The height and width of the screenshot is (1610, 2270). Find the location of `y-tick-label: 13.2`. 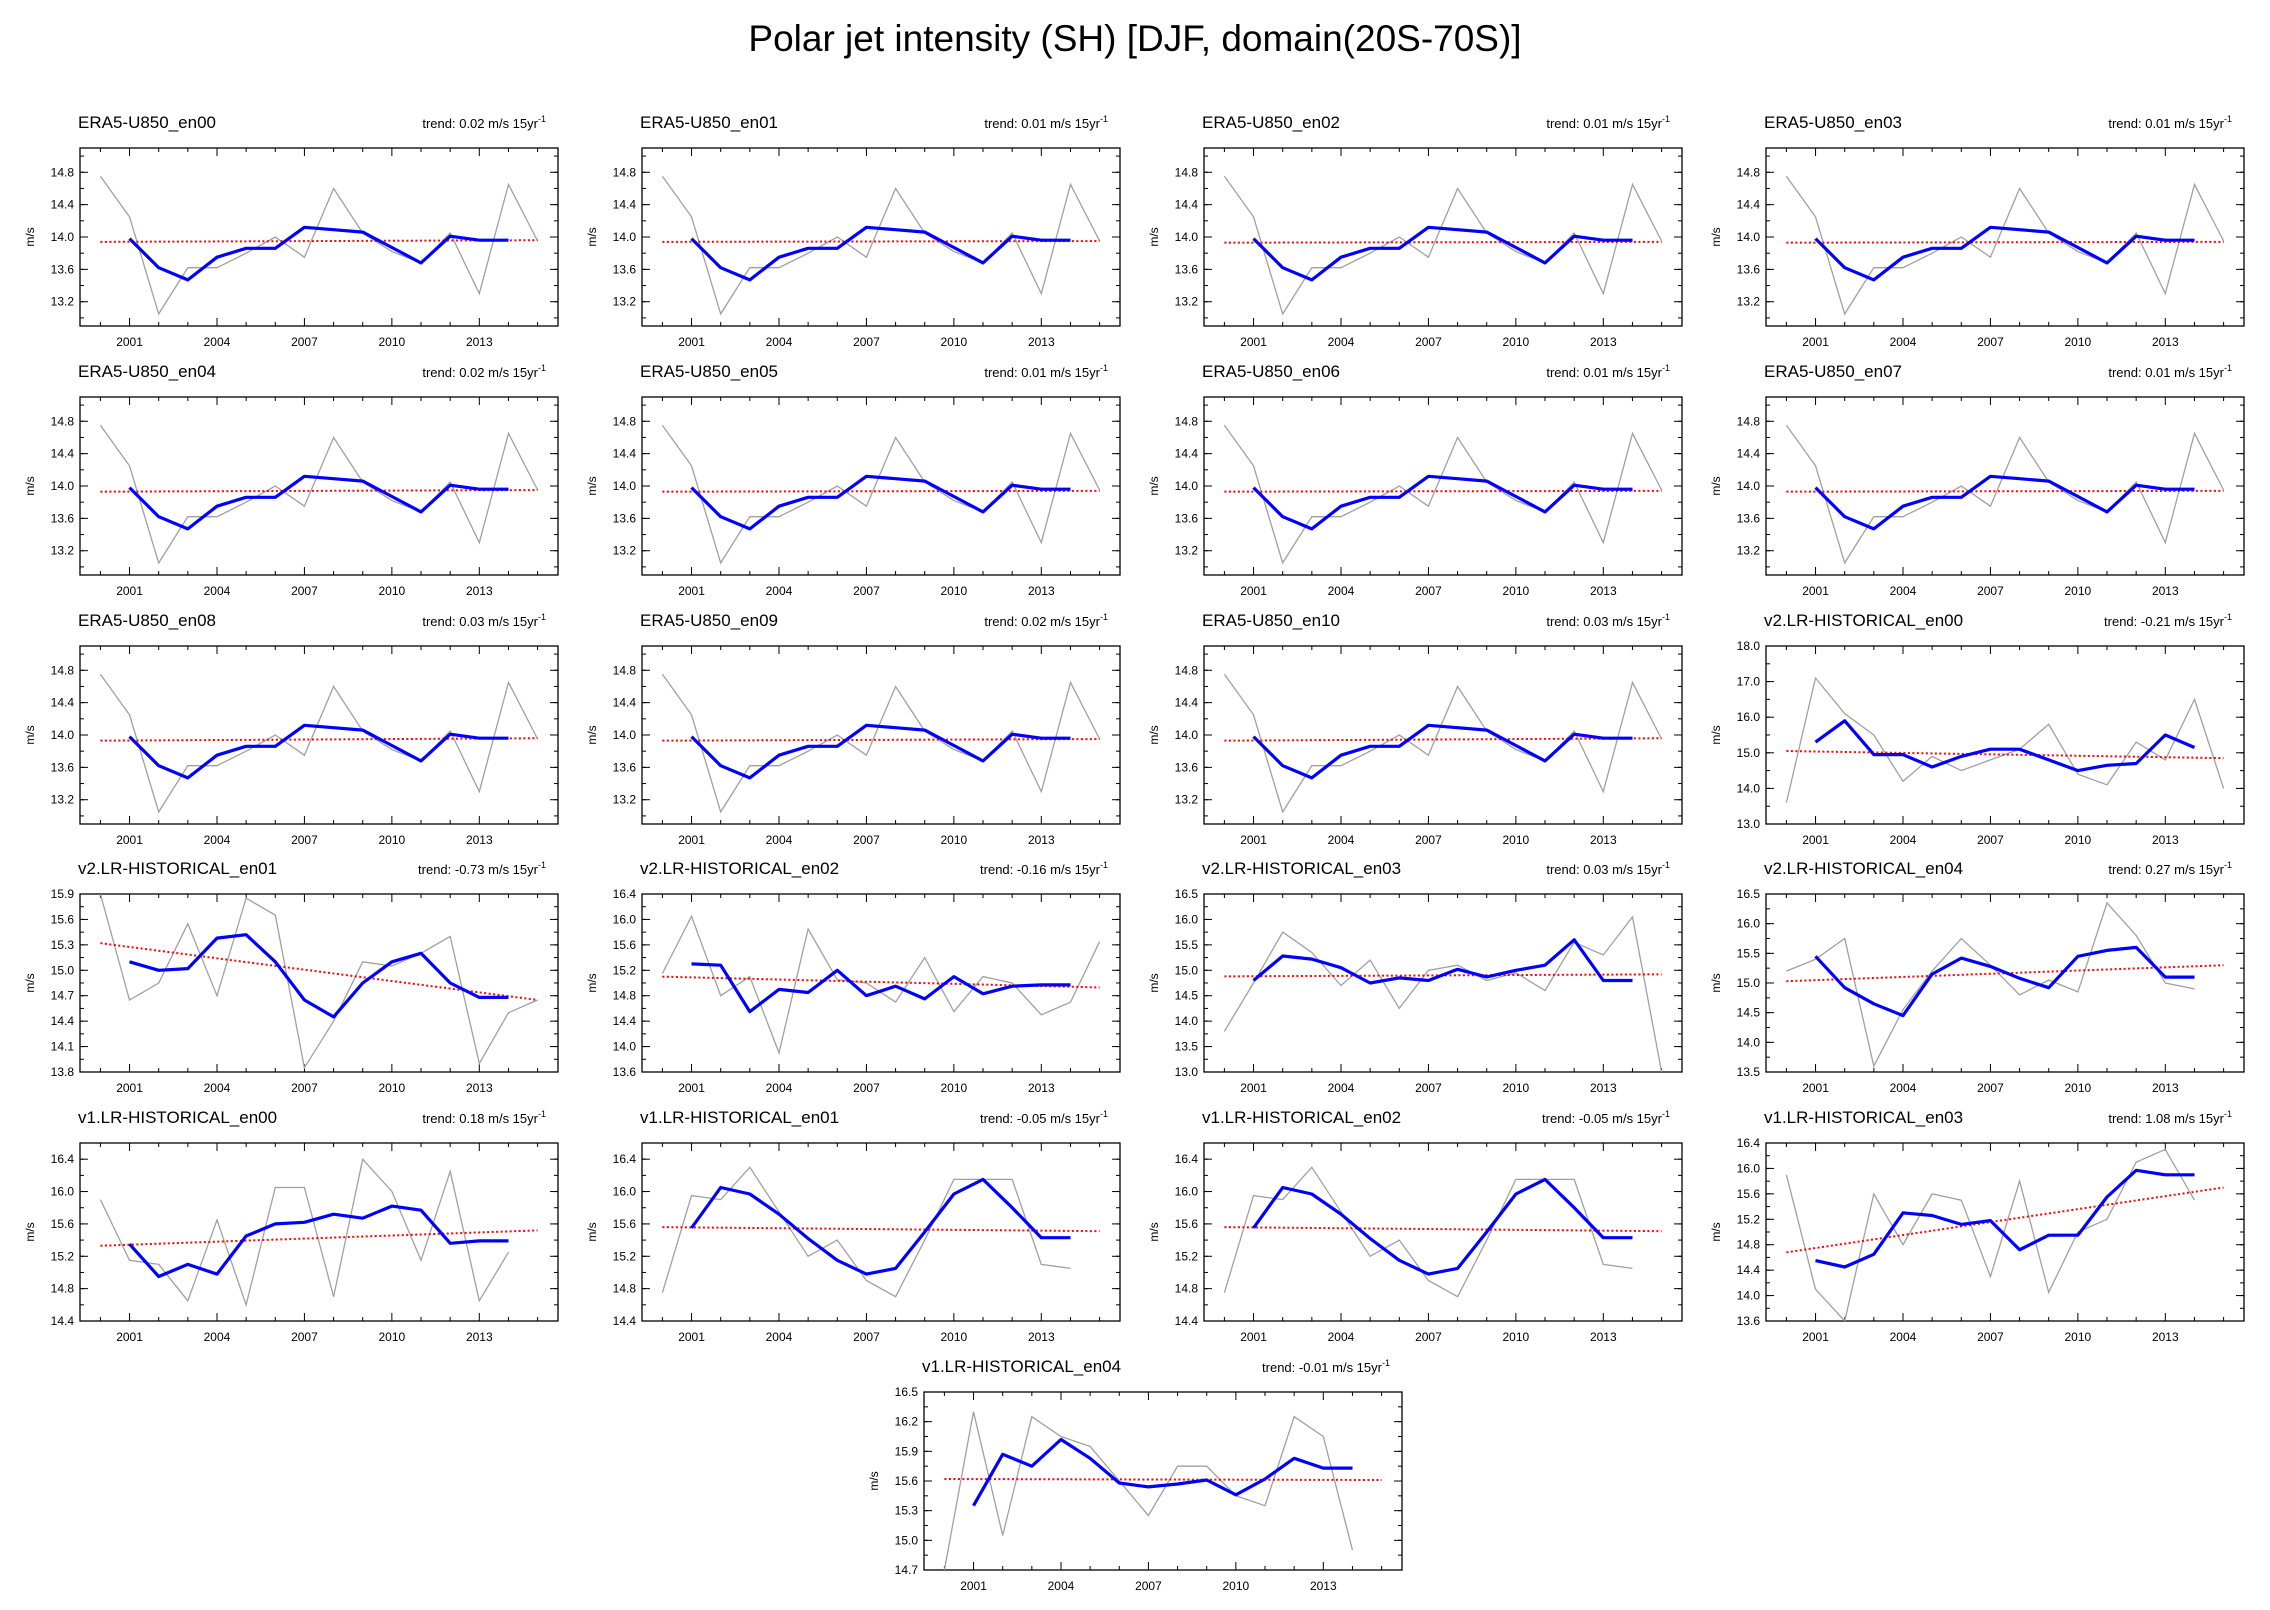

y-tick-label: 13.2 is located at coordinates (625, 551).